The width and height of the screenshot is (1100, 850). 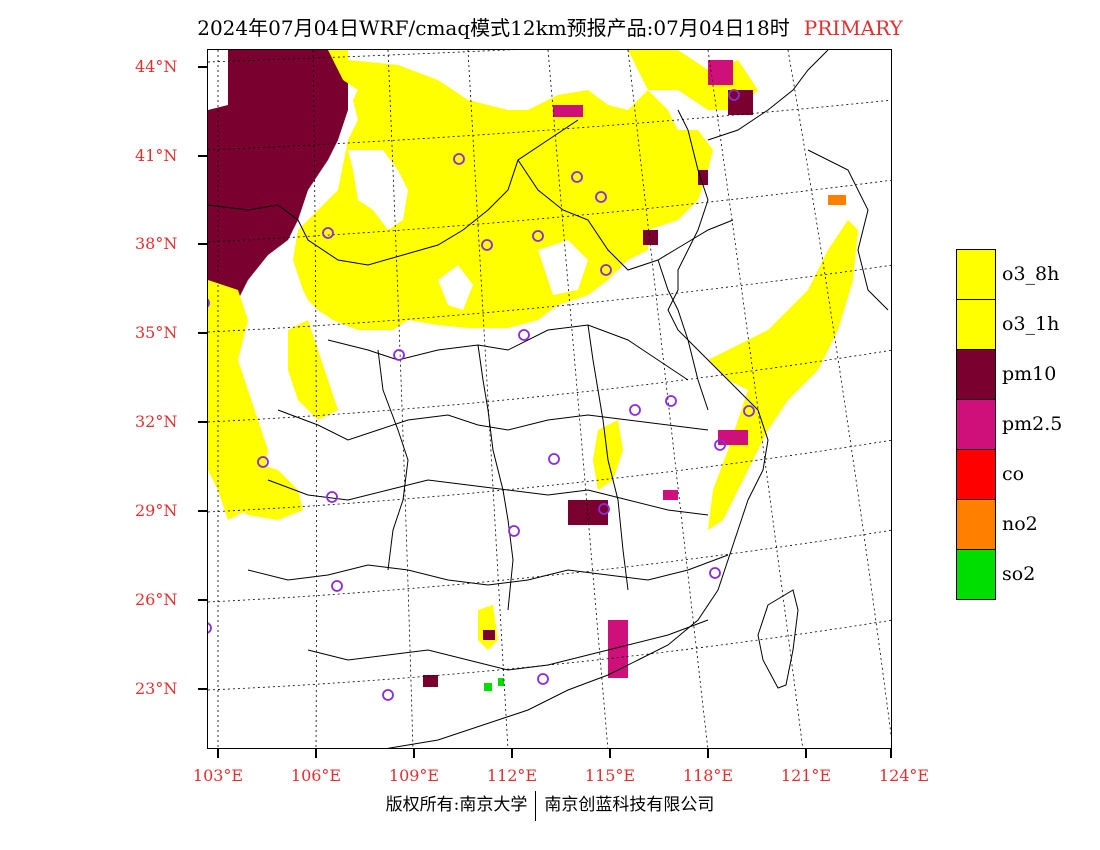 What do you see at coordinates (156, 66) in the screenshot?
I see `lat-label-44: 44°N` at bounding box center [156, 66].